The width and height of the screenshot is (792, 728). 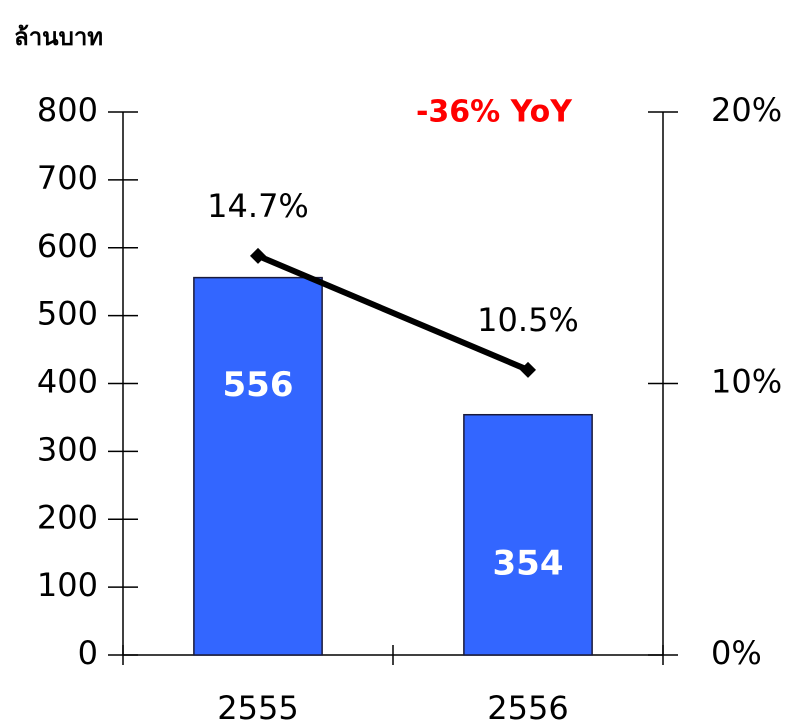 I want to click on y-tick-label: 500, so click(x=67, y=314).